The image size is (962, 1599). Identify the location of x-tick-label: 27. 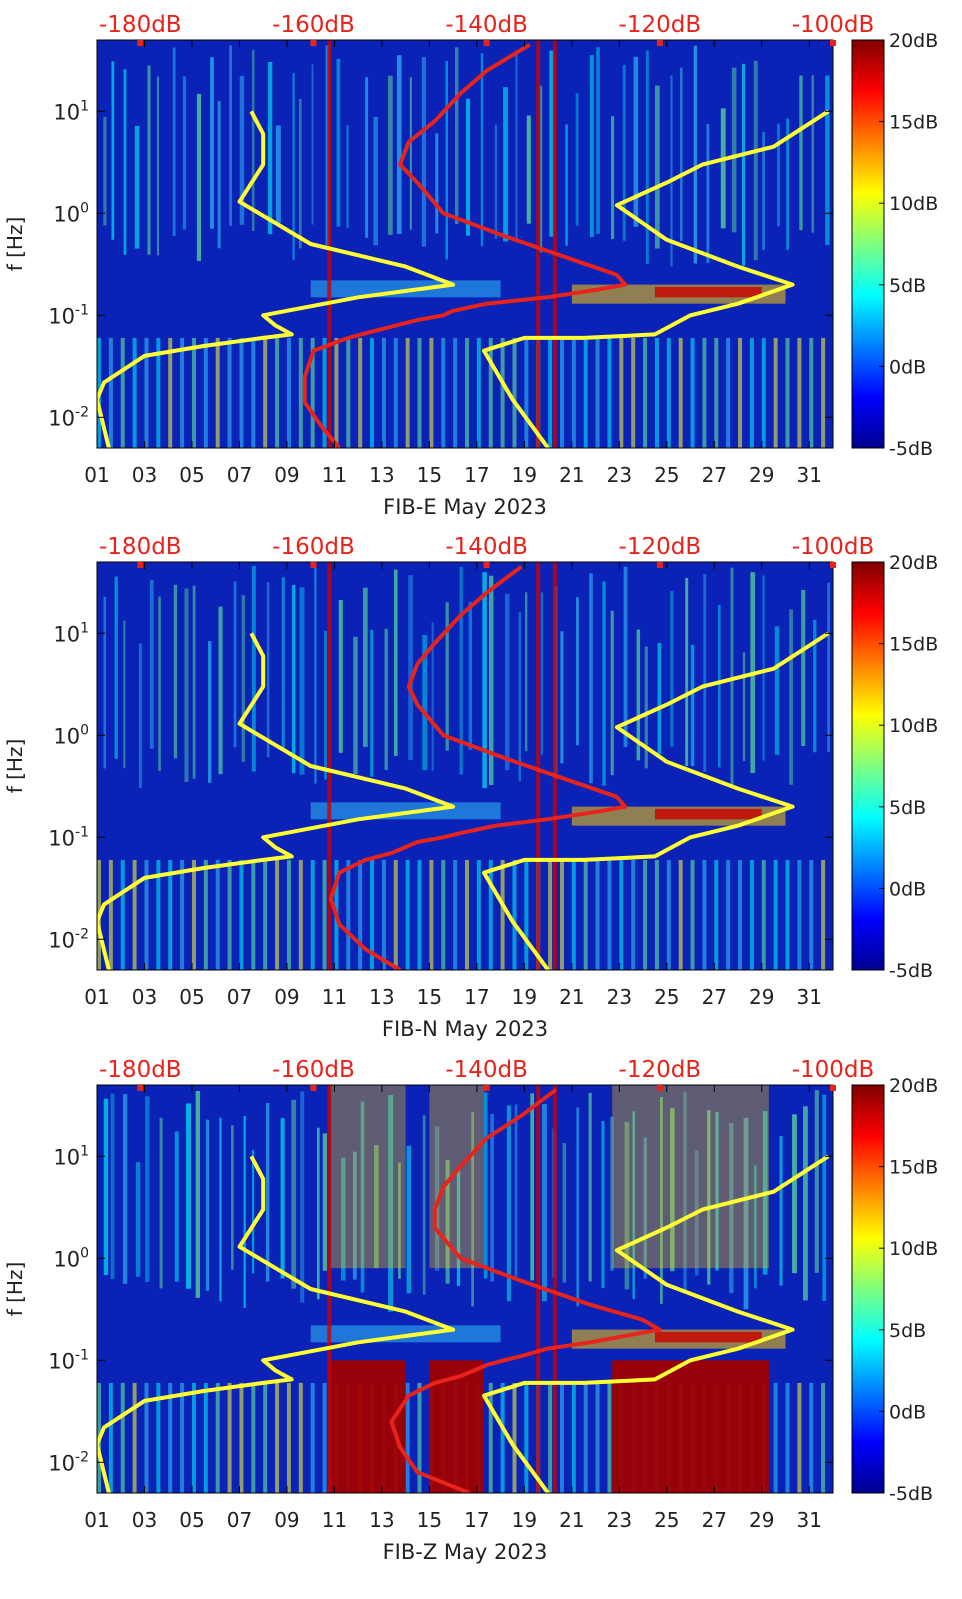
(714, 997).